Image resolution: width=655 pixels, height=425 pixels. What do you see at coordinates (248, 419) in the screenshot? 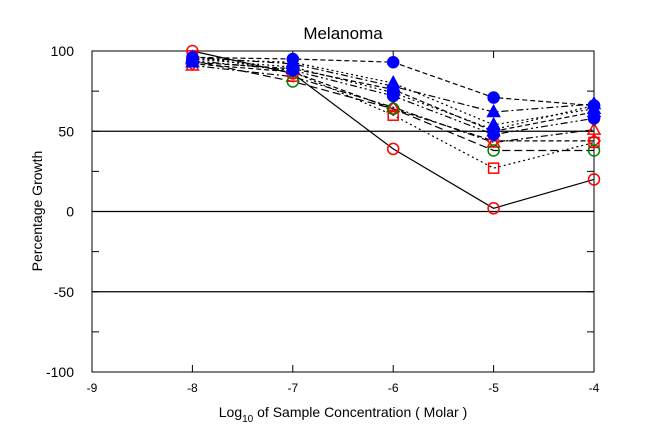
I see `x-axis-label-subscript: 10` at bounding box center [248, 419].